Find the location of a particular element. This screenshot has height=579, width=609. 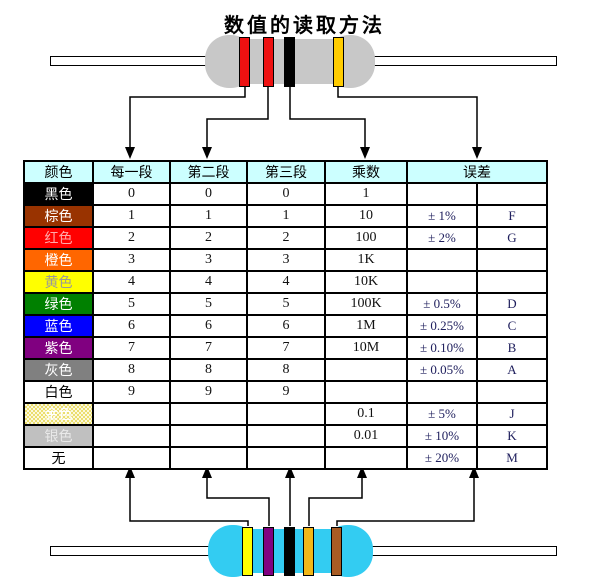

digit2-cell: 1 is located at coordinates (208, 216).